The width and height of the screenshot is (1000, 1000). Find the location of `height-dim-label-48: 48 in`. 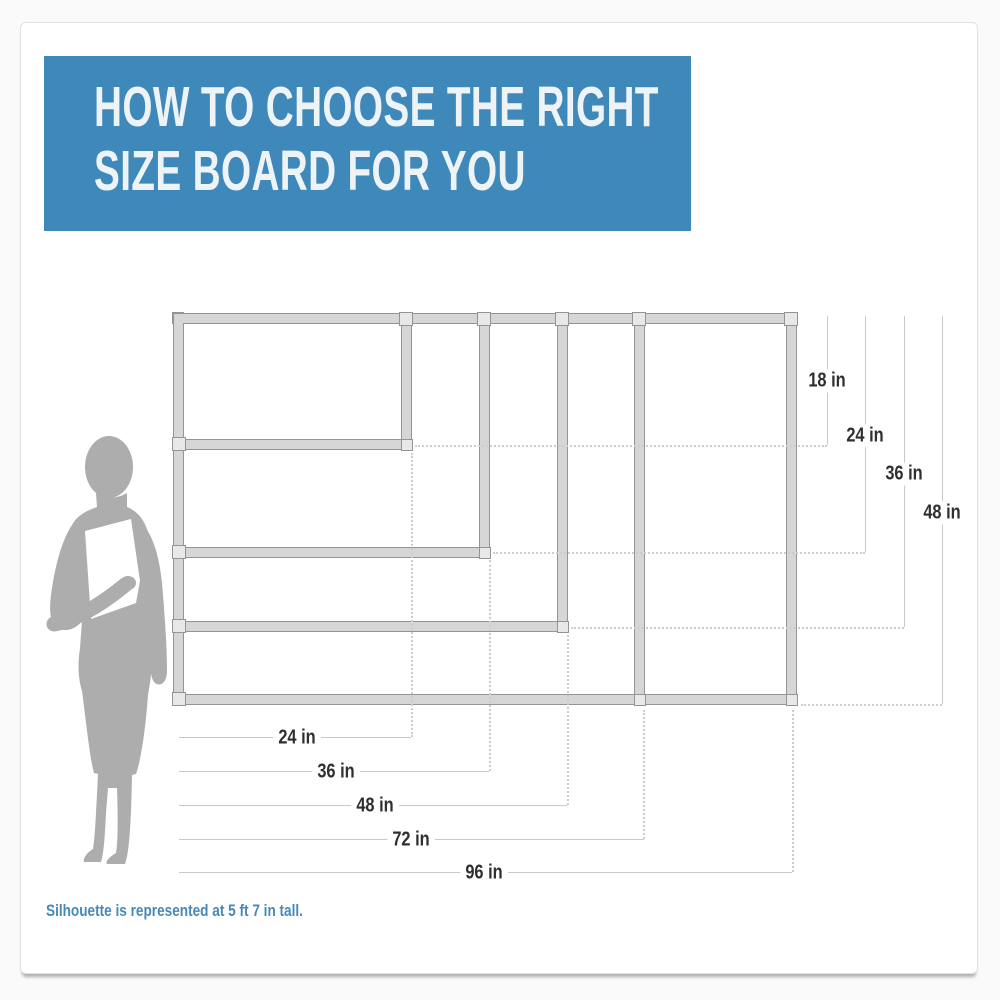

height-dim-label-48: 48 in is located at coordinates (942, 513).